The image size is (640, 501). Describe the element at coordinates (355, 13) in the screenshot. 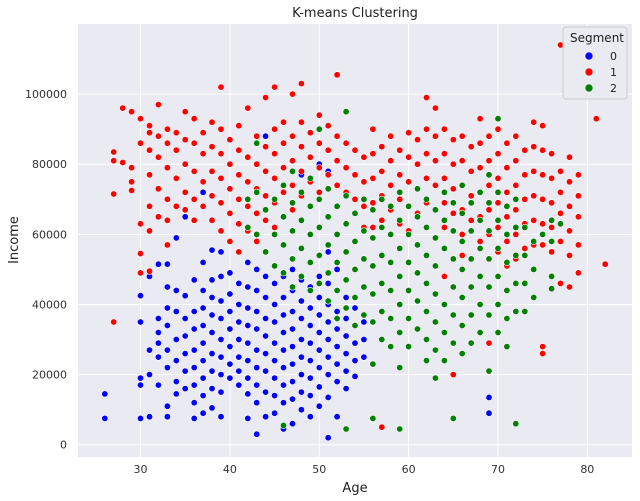

I see `chart-title: K-means Clustering` at that location.